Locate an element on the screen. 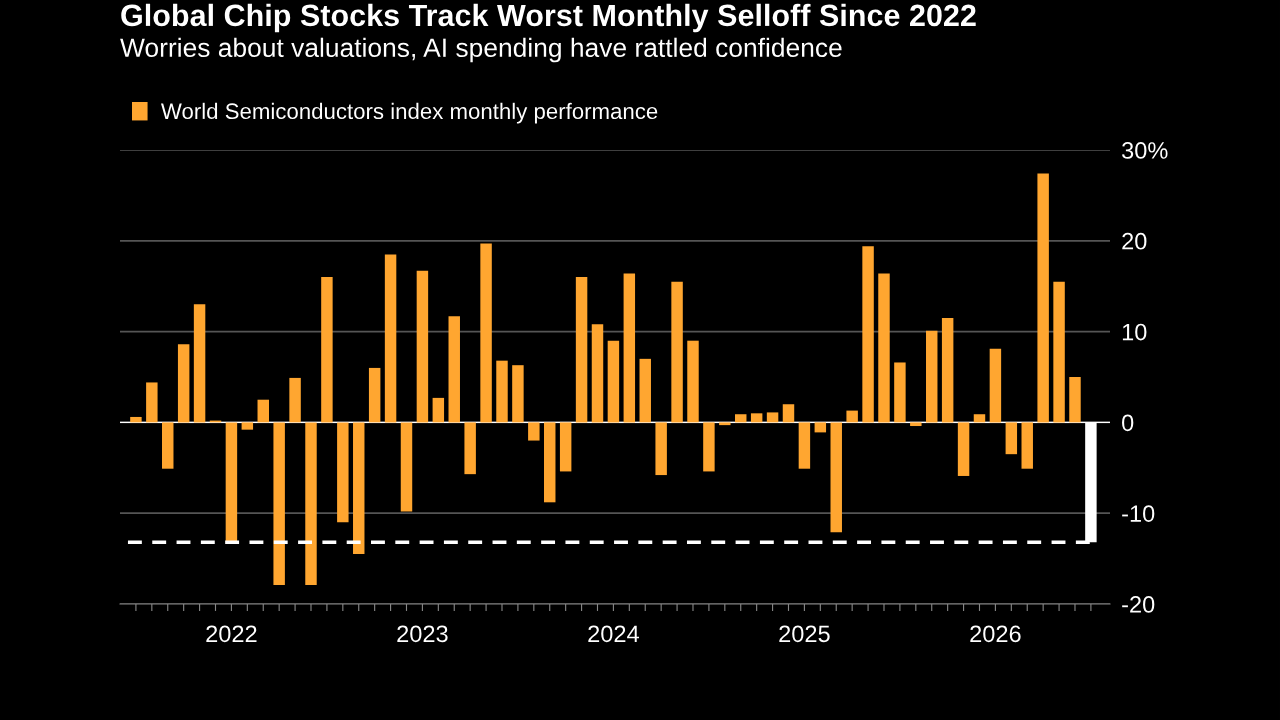 The width and height of the screenshot is (1280, 720). y-tick-label: -10 is located at coordinates (1138, 513).